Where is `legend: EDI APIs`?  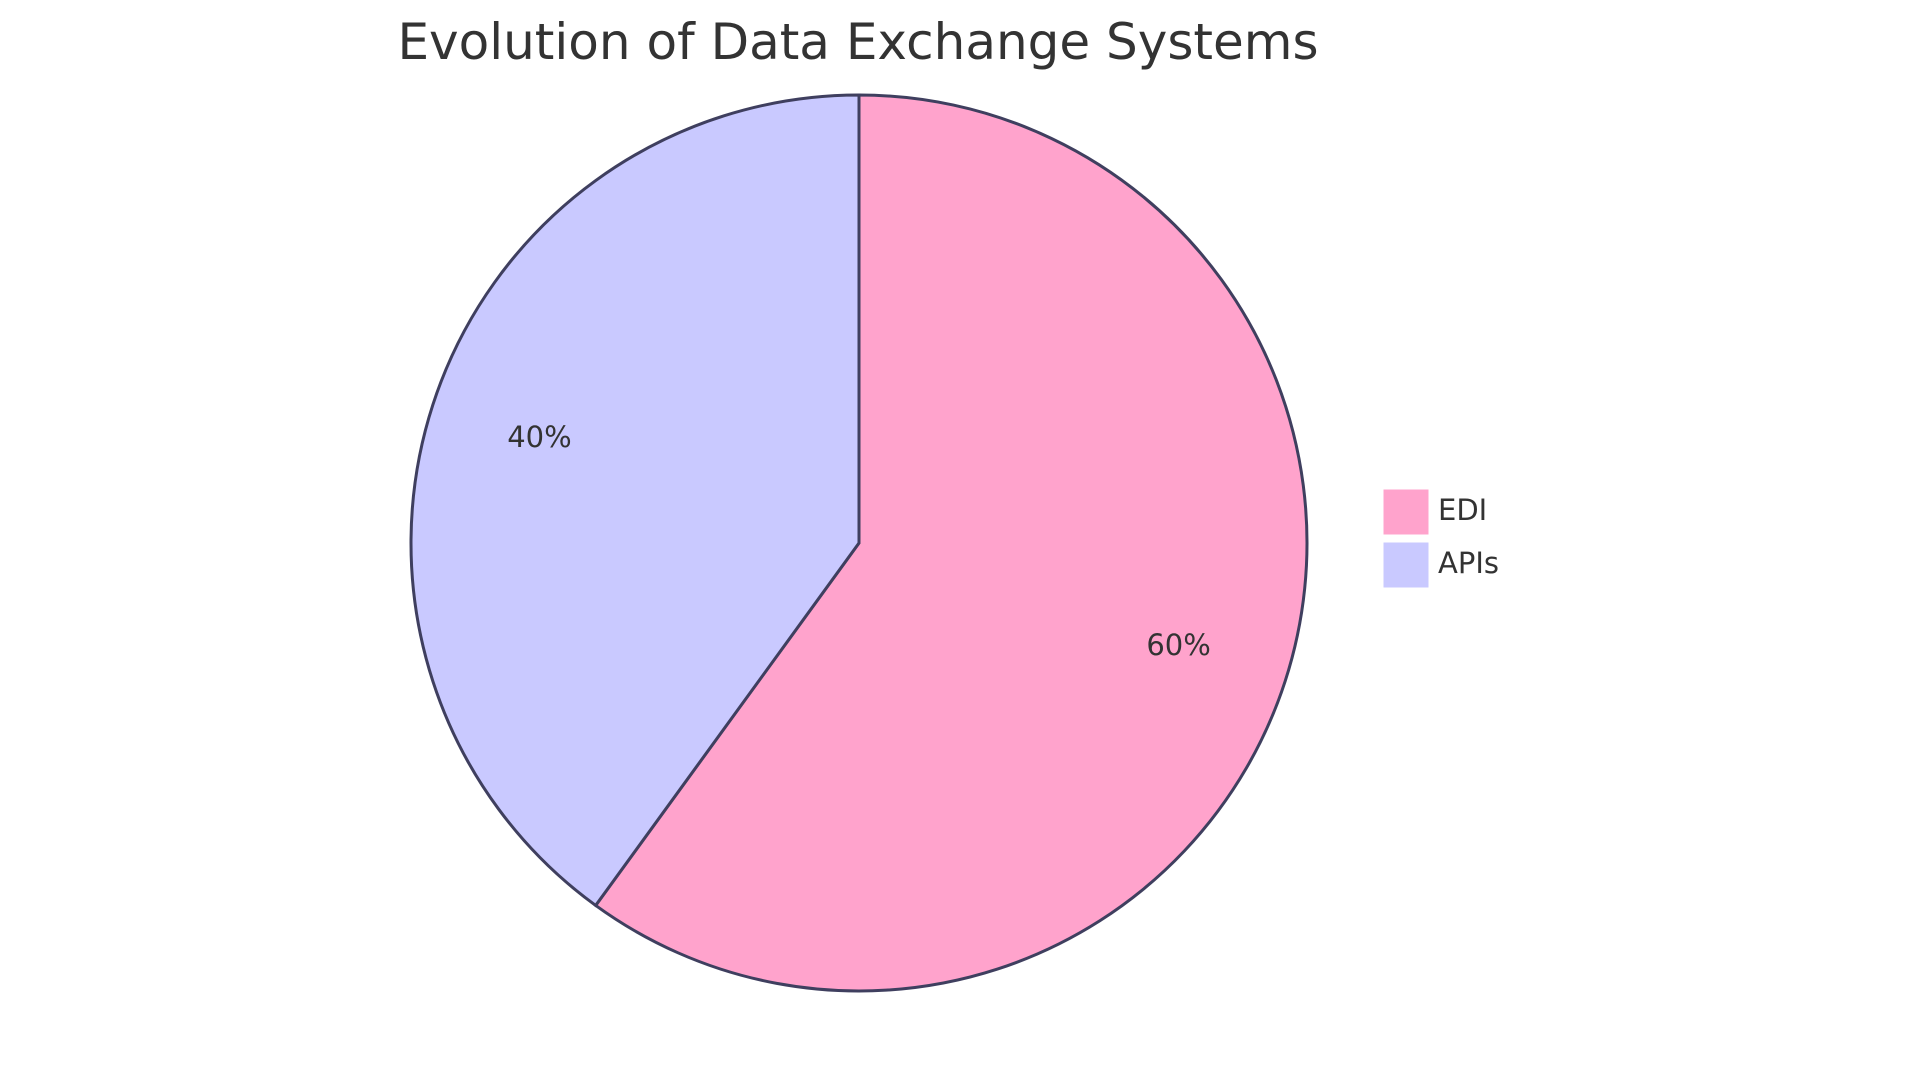
legend: EDI APIs is located at coordinates (1441, 538).